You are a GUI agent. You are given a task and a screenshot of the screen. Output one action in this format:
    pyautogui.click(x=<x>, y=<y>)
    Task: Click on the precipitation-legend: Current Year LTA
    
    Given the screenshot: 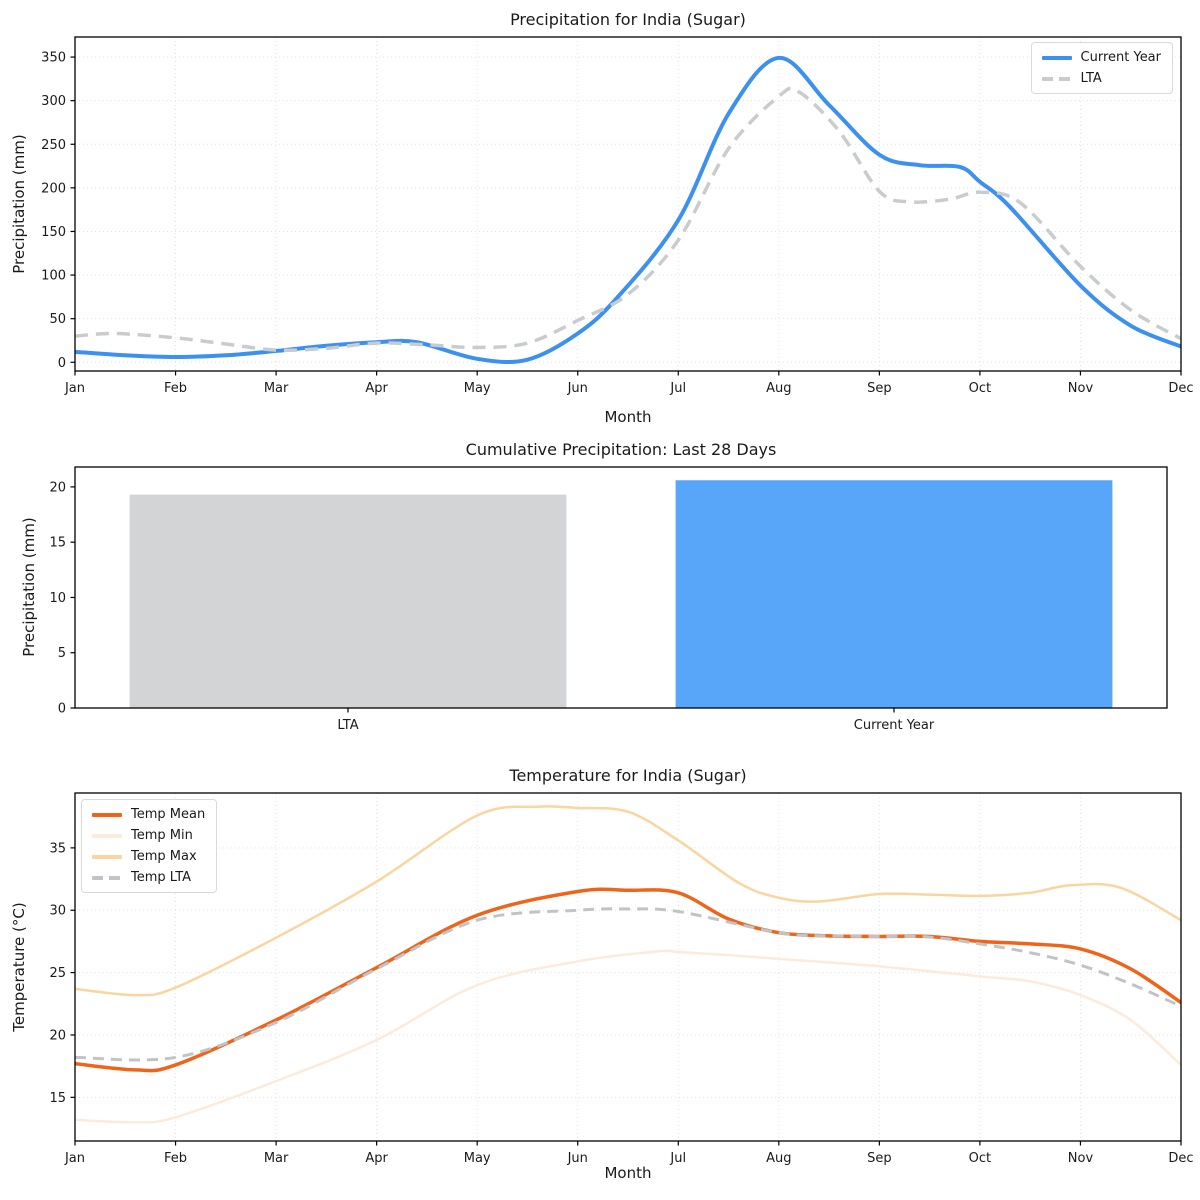 What is the action you would take?
    pyautogui.click(x=1101, y=68)
    